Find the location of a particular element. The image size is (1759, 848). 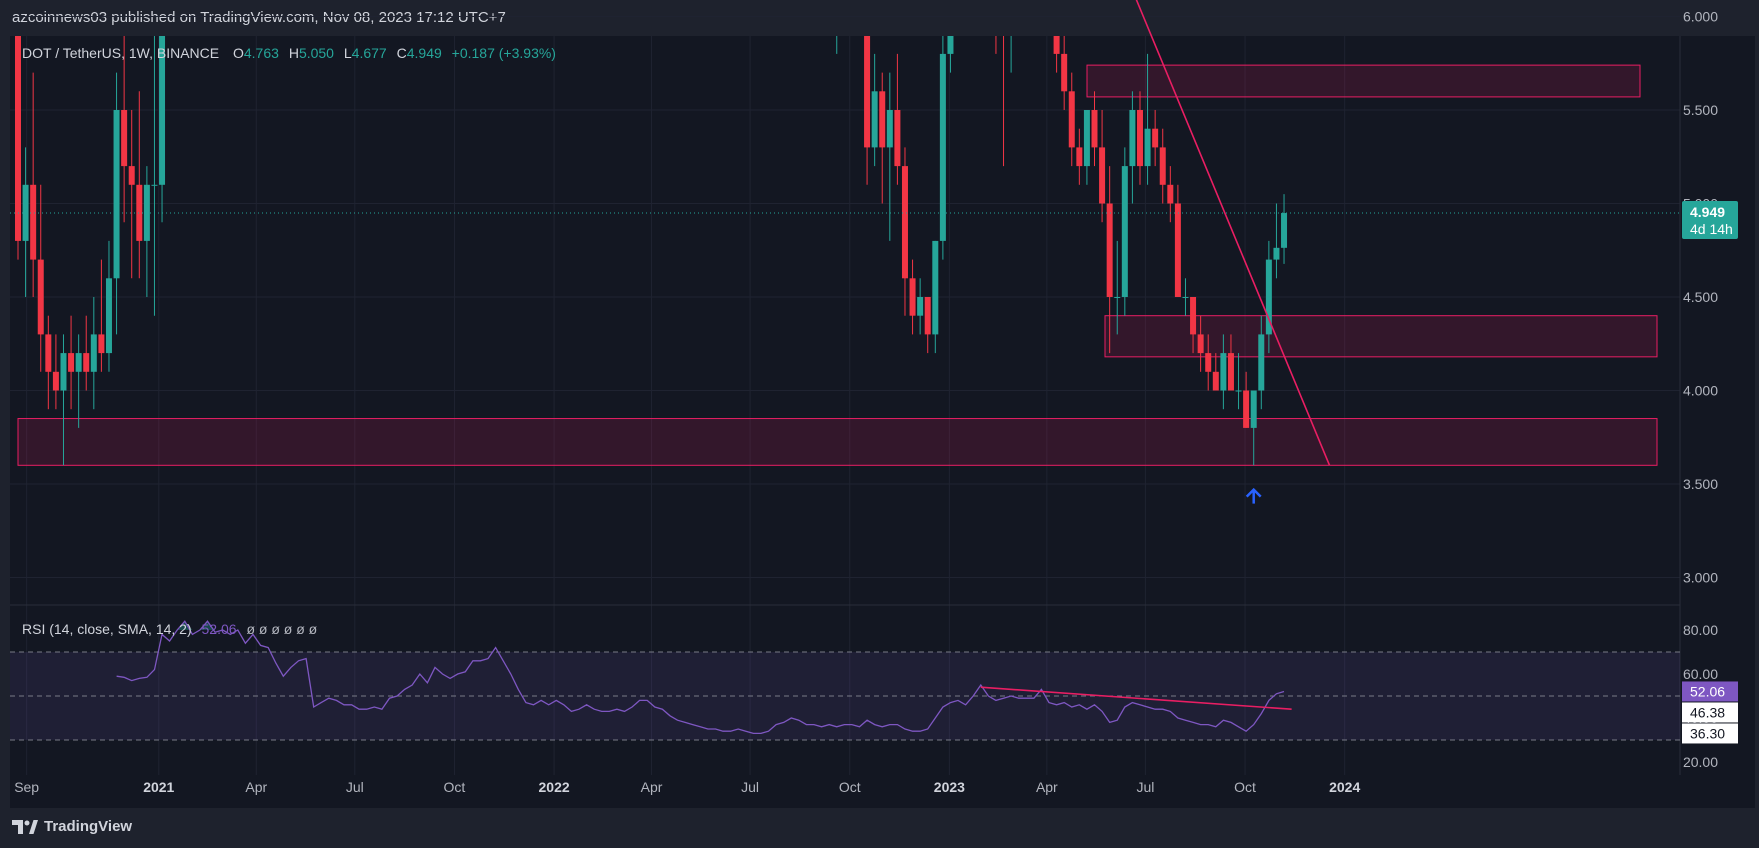

x-tick-label: Apr is located at coordinates (256, 787).